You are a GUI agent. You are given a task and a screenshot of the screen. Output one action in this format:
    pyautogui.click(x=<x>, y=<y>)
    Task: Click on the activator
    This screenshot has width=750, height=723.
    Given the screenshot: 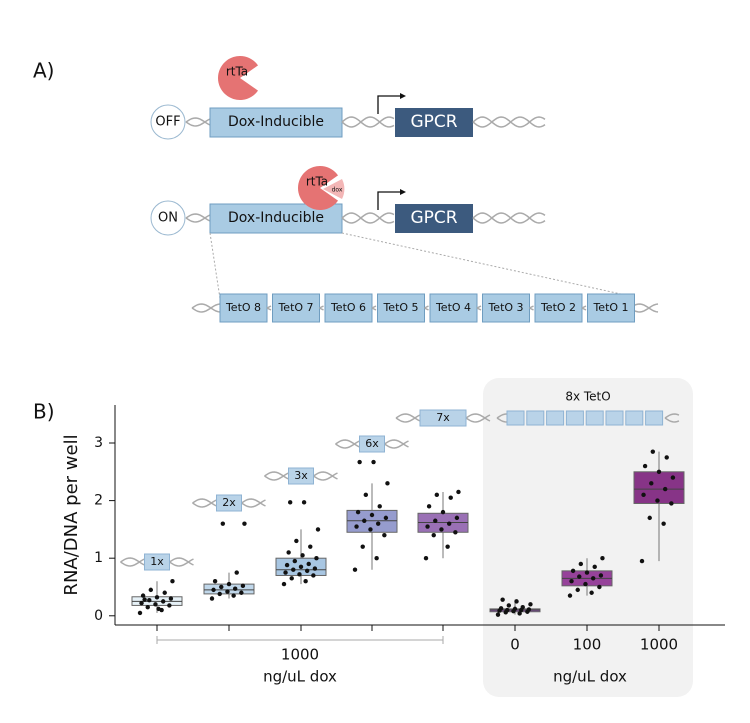 What is the action you would take?
    pyautogui.click(x=318, y=187)
    